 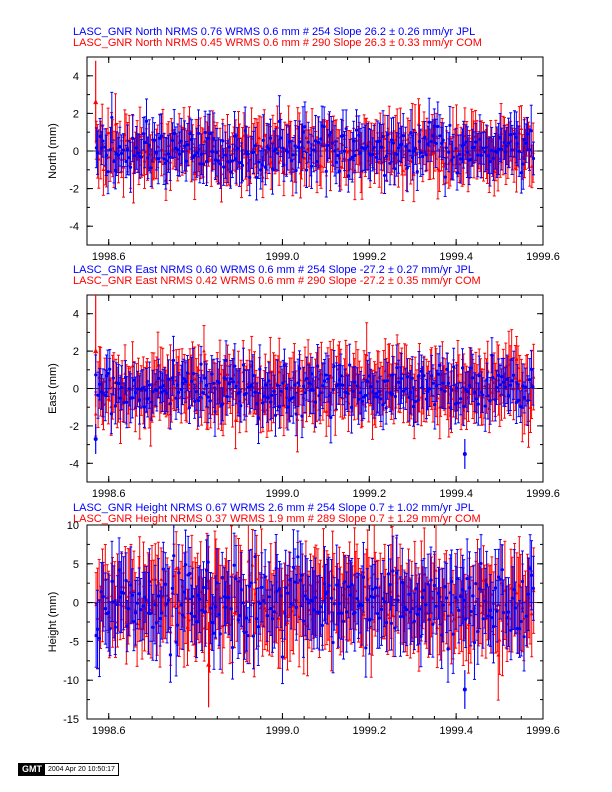 What do you see at coordinates (543, 494) in the screenshot?
I see `x-tick-label: 1999.6` at bounding box center [543, 494].